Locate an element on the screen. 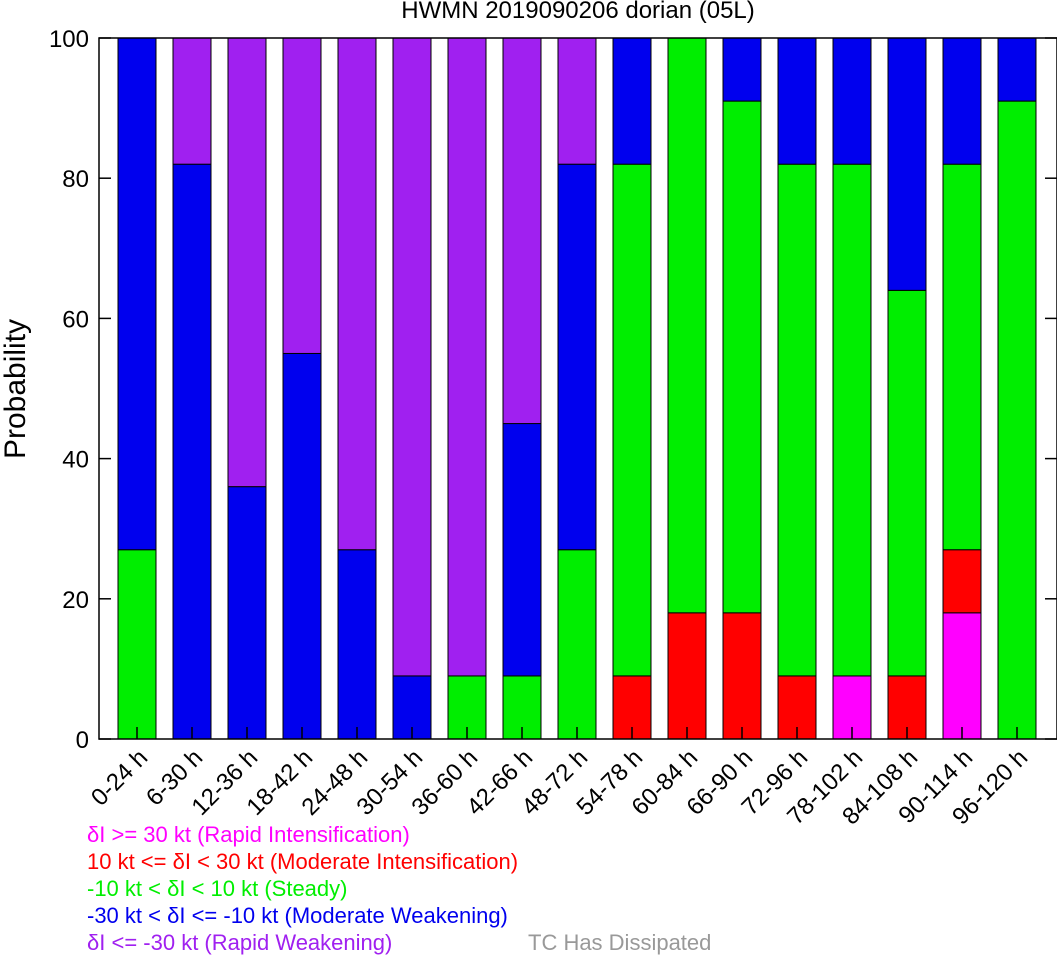 The image size is (1057, 960). legend-entry-0: δI >= 30 kt (Rapid Intensification) is located at coordinates (248, 834).